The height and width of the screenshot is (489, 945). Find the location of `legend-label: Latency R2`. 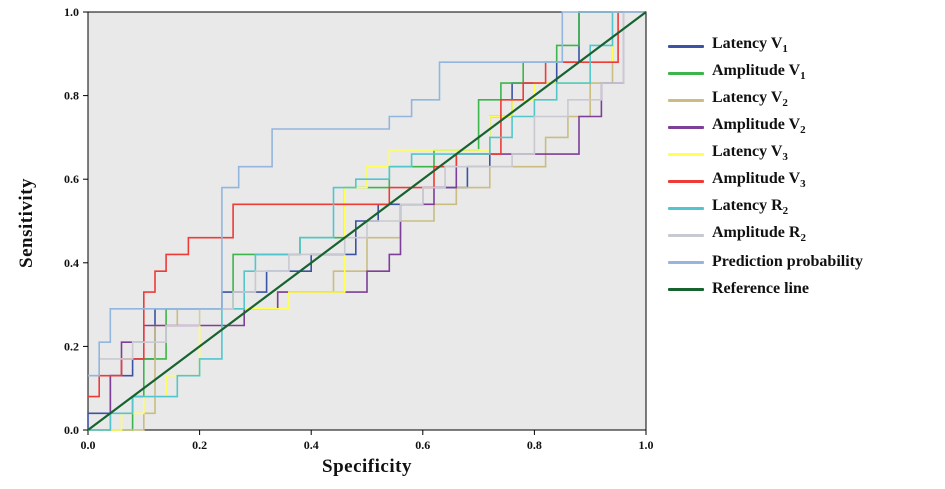

legend-label: Latency R2 is located at coordinates (750, 207).